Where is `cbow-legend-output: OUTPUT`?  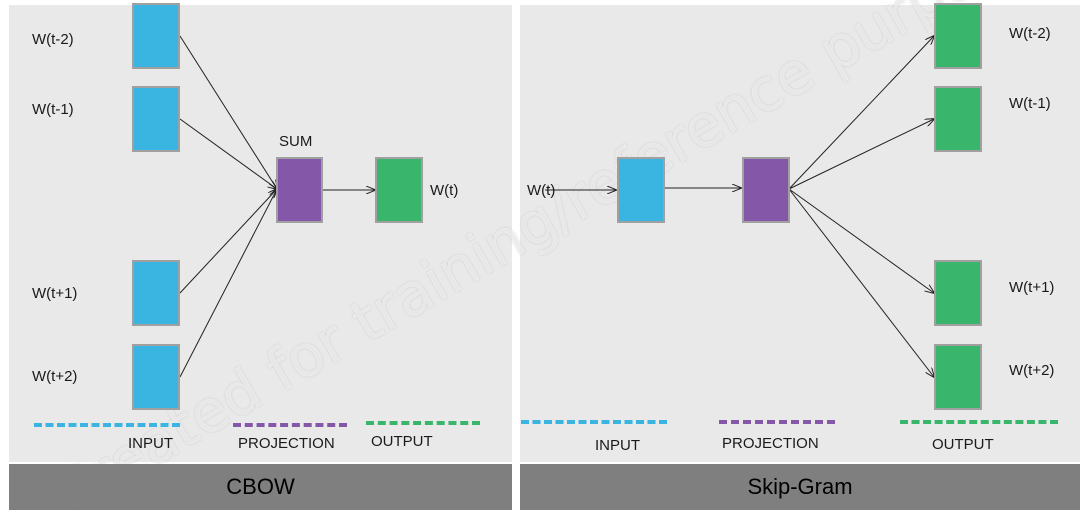 cbow-legend-output: OUTPUT is located at coordinates (402, 441).